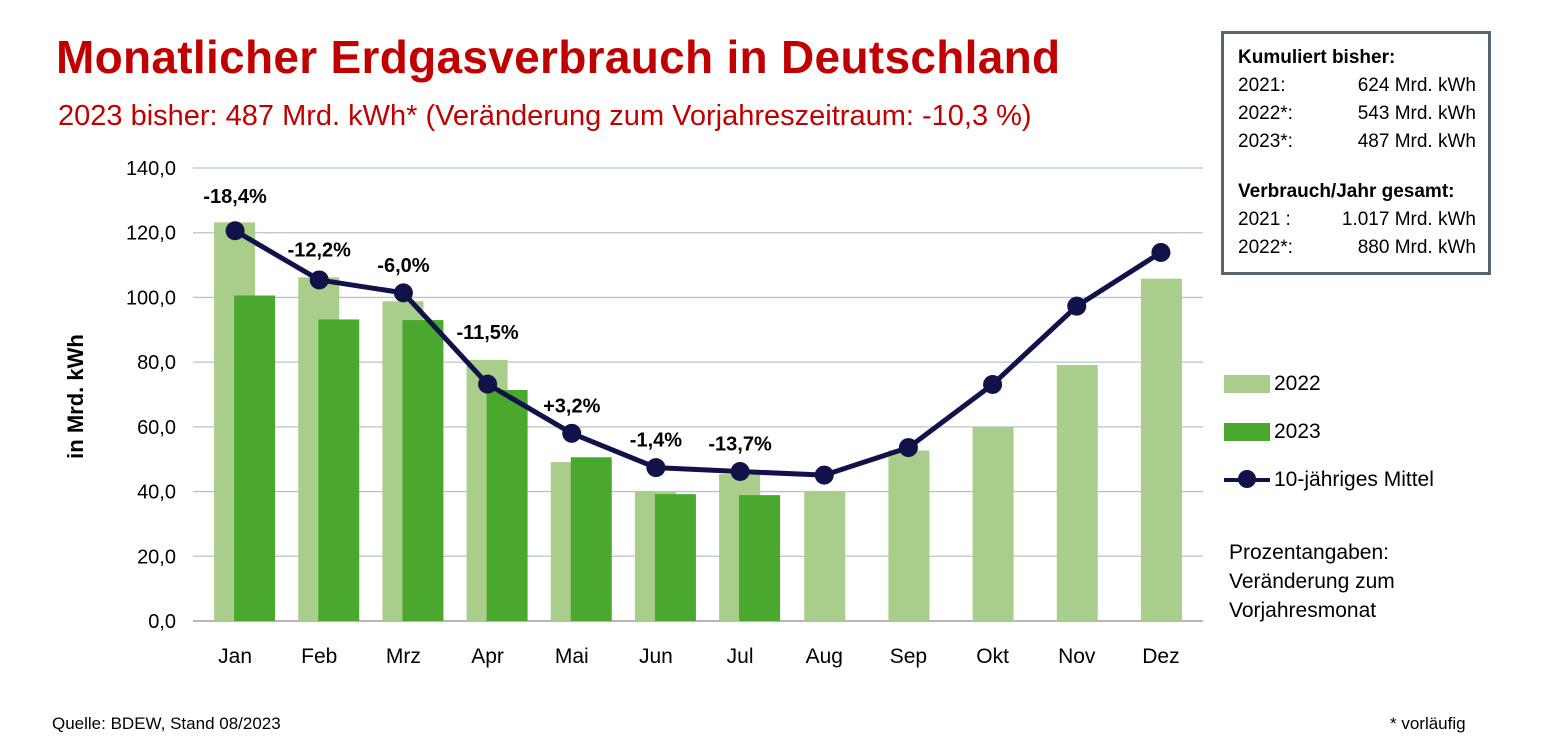 Image resolution: width=1543 pixels, height=748 pixels. I want to click on source-note: Quelle: BDEW, Stand 08/2023, so click(166, 723).